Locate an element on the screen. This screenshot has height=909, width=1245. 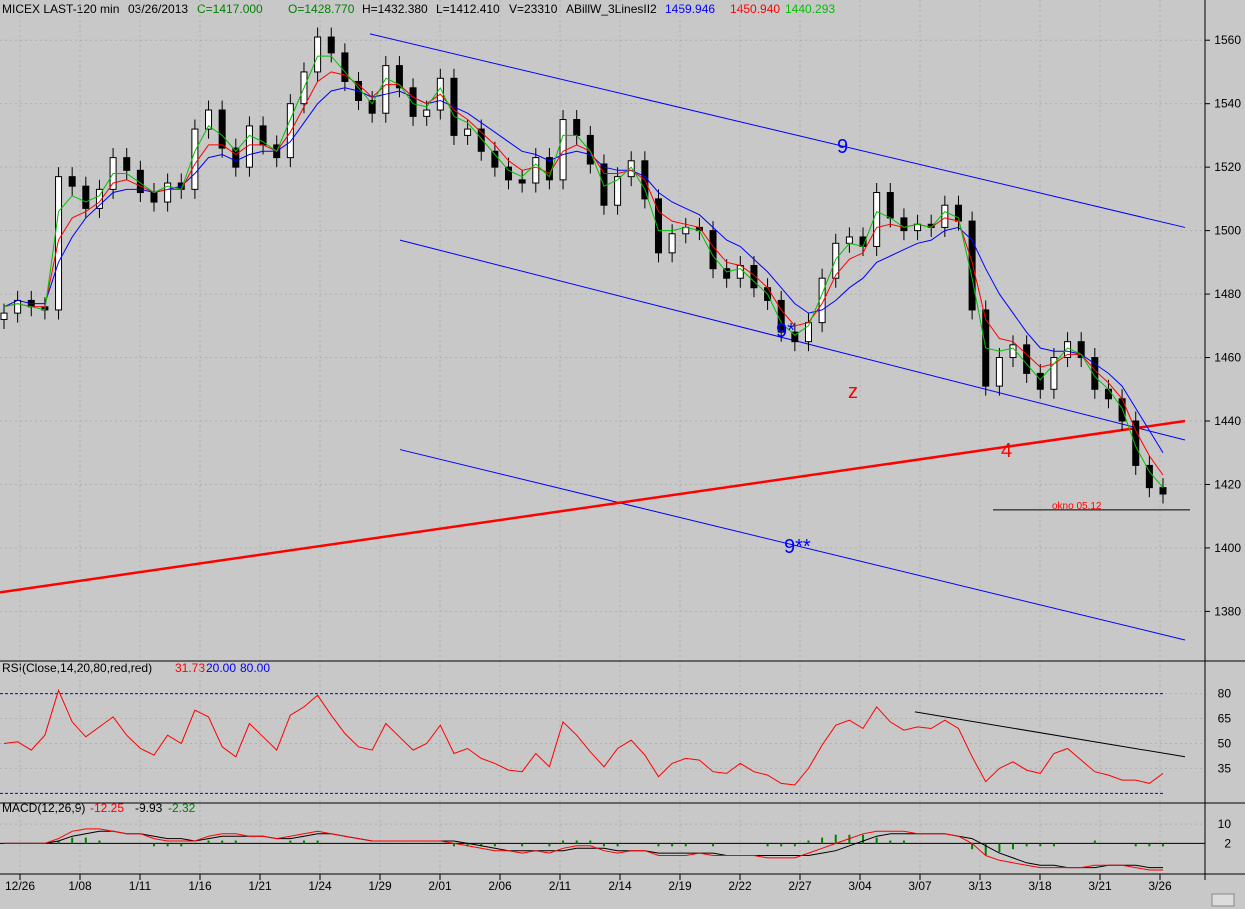
x-tick-label: 3/21 is located at coordinates (1100, 886).